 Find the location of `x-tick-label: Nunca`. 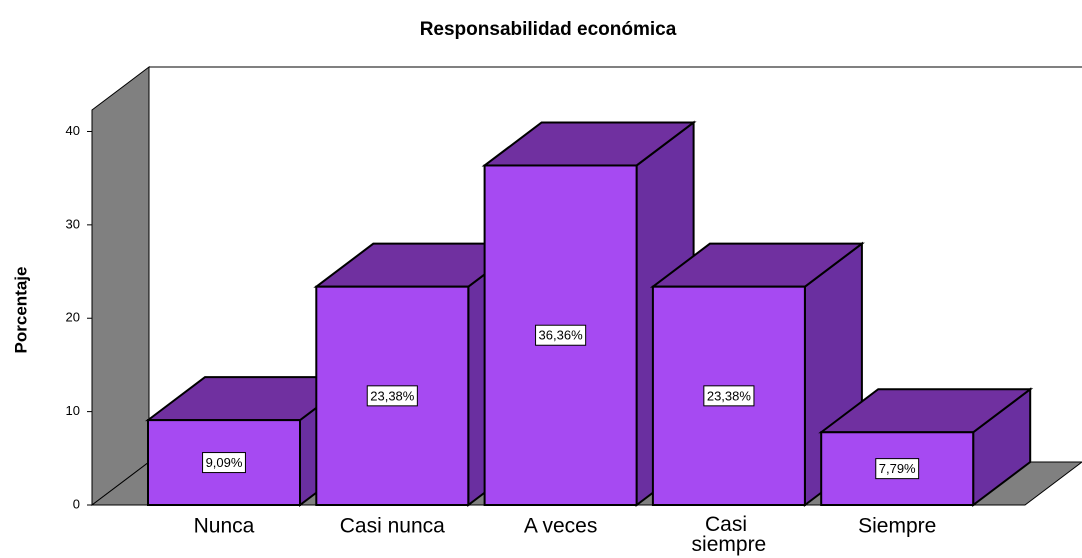

x-tick-label: Nunca is located at coordinates (224, 526).